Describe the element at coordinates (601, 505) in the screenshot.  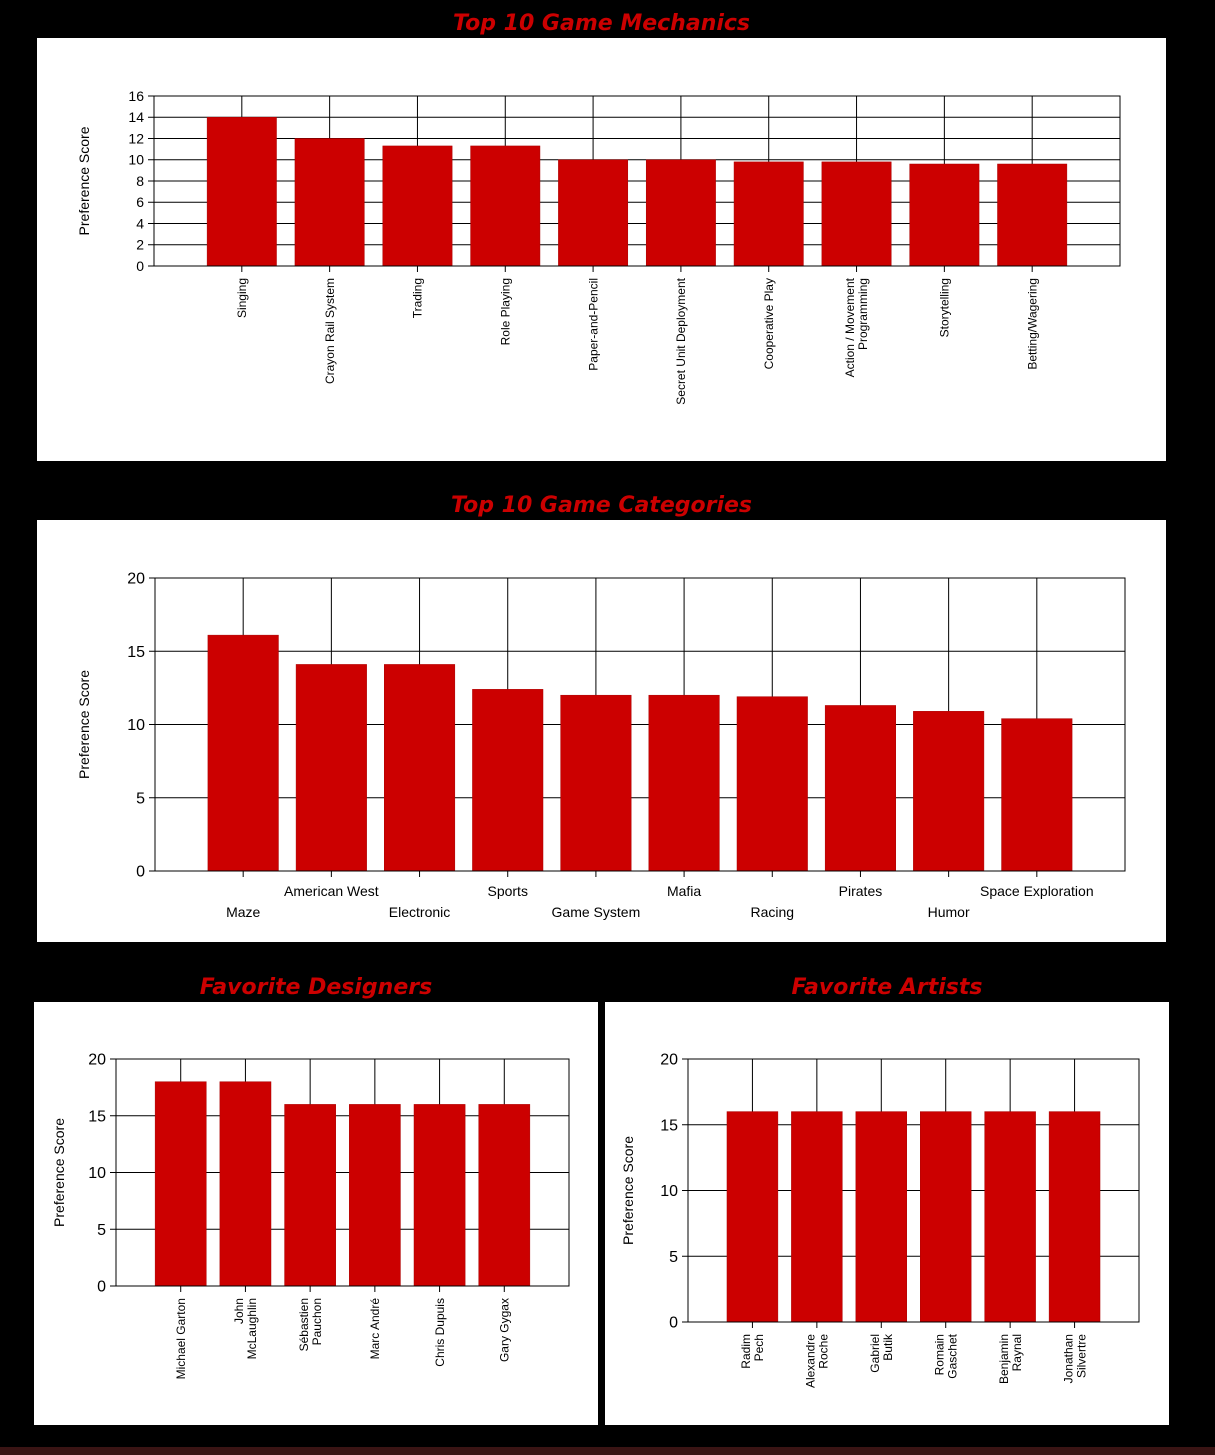
I see `categories-chart-title: Top 10 Game Categories` at that location.